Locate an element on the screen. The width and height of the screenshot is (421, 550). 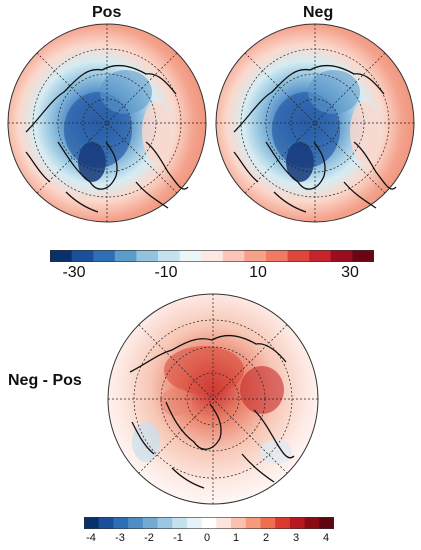
cbar-top-tick: -10 is located at coordinates (166, 272).